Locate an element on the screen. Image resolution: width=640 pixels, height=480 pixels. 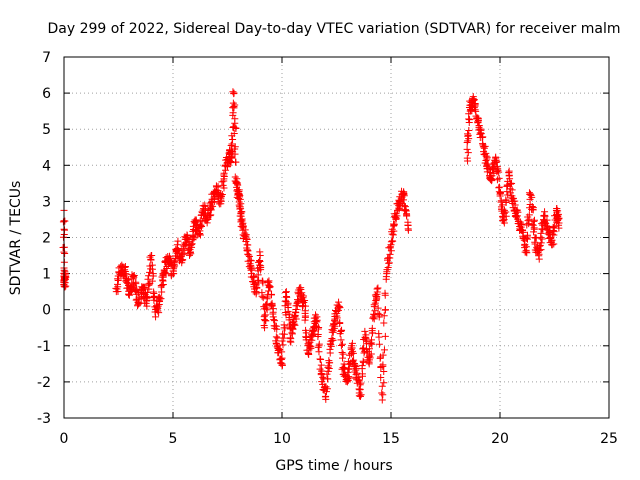
y-tick-label: -2 is located at coordinates (44, 383).